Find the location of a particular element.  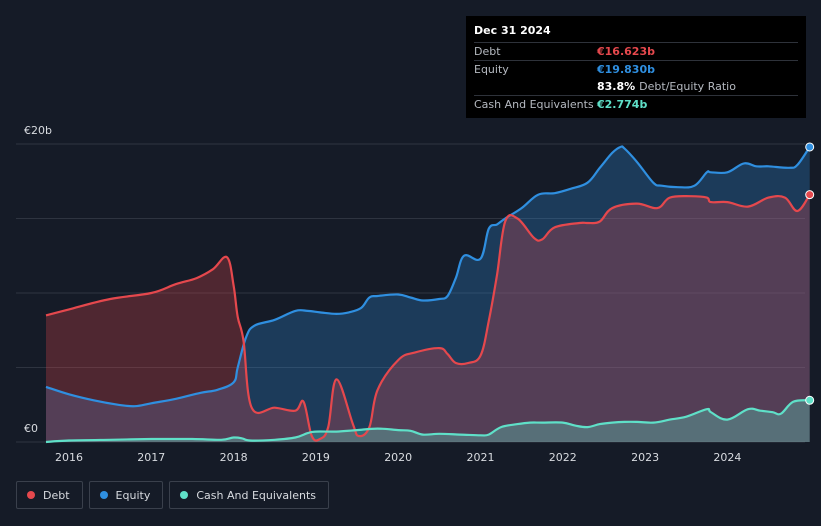

tooltip-equity-label: Equity is located at coordinates (491, 69).